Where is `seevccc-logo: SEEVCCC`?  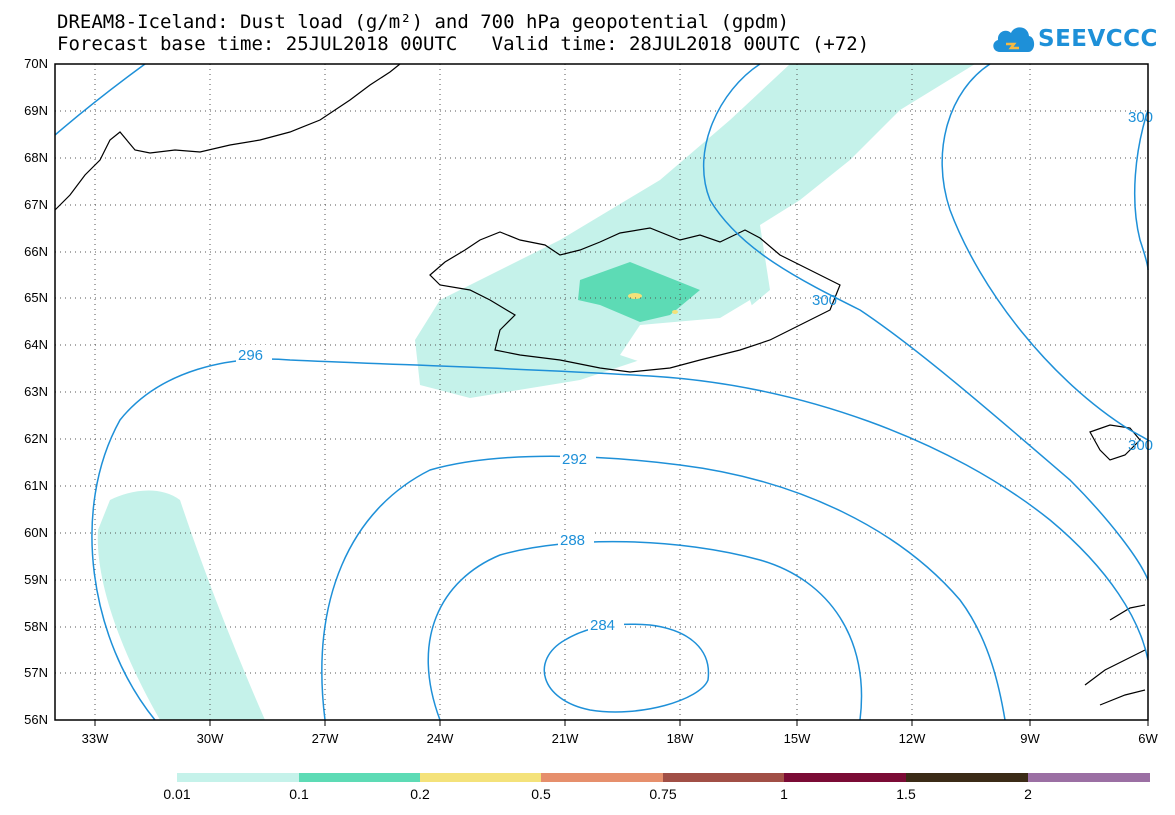 seevccc-logo: SEEVCCC is located at coordinates (1077, 40).